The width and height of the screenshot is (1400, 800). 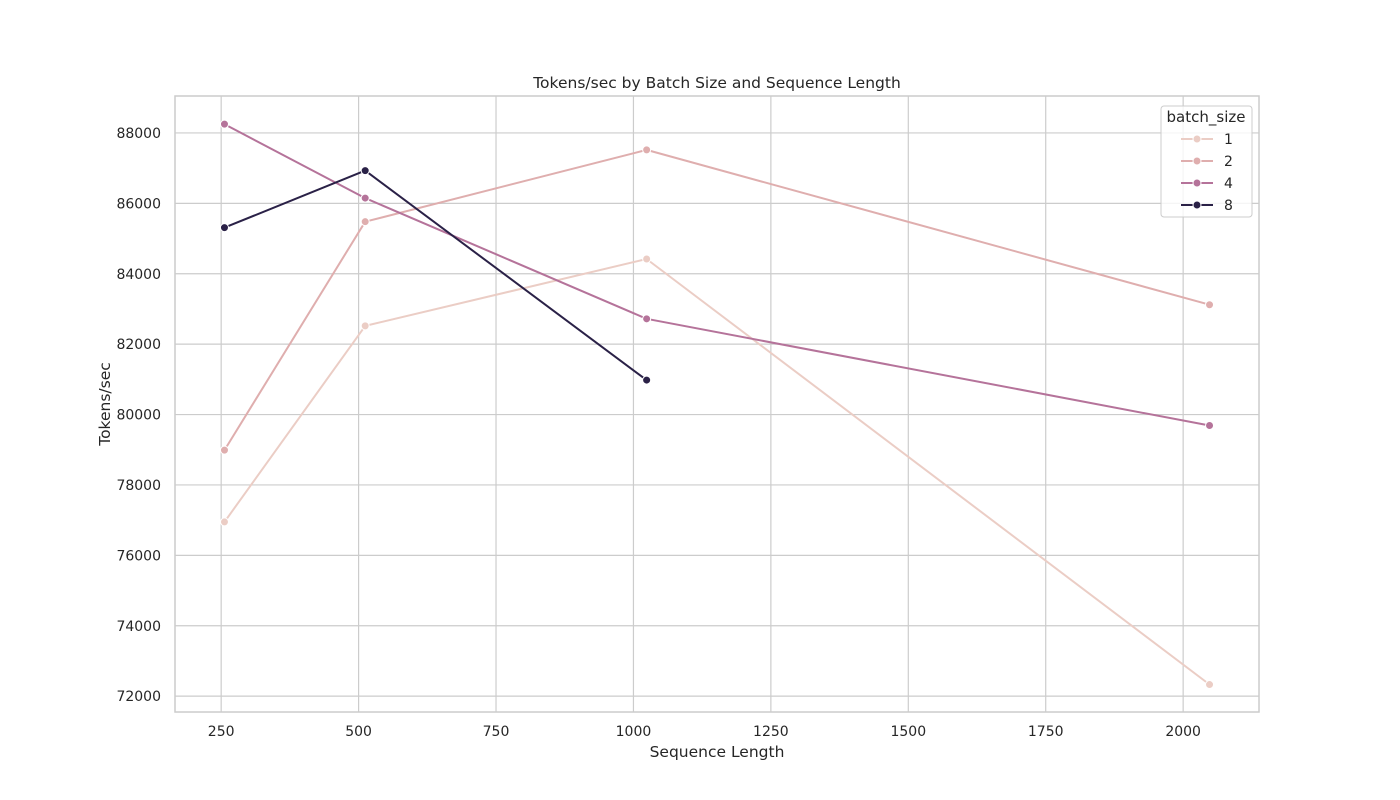 I want to click on x-axis-ticks: 250 500 750 1000 1250 1500 1750 2000, so click(x=704, y=732).